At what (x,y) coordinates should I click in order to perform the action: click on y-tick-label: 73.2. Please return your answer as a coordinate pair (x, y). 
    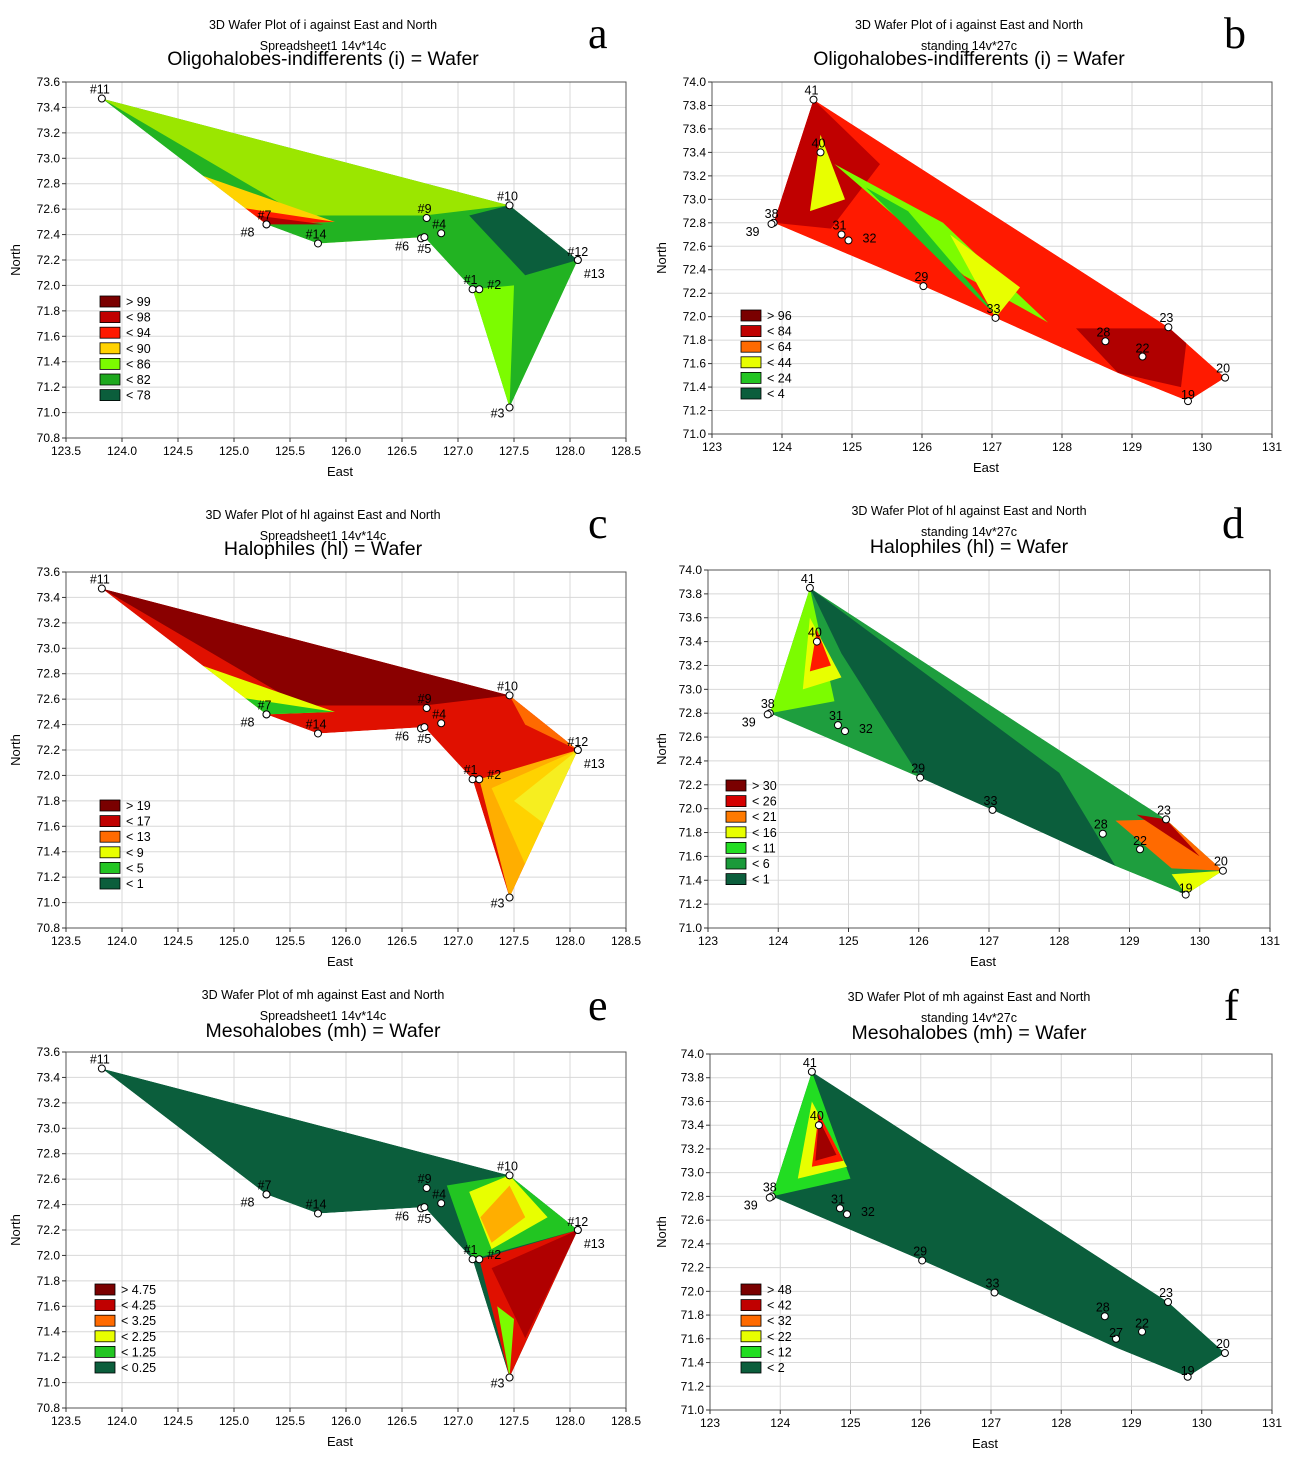
    Looking at the image, I should click on (695, 176).